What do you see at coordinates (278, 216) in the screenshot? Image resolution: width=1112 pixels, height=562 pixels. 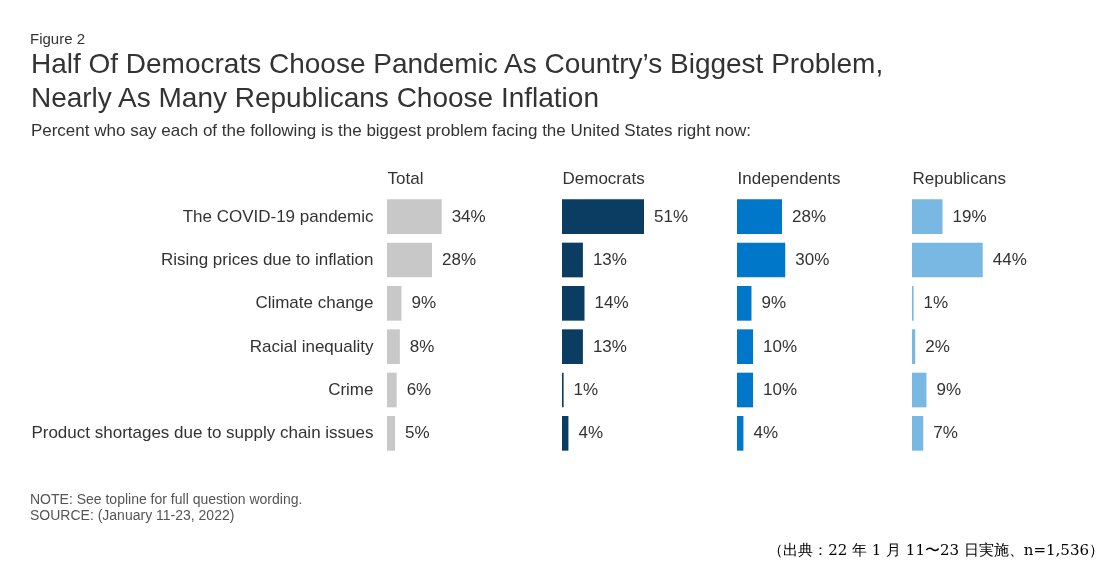 I see `y-tick-label: The COVID-19 pandemic` at bounding box center [278, 216].